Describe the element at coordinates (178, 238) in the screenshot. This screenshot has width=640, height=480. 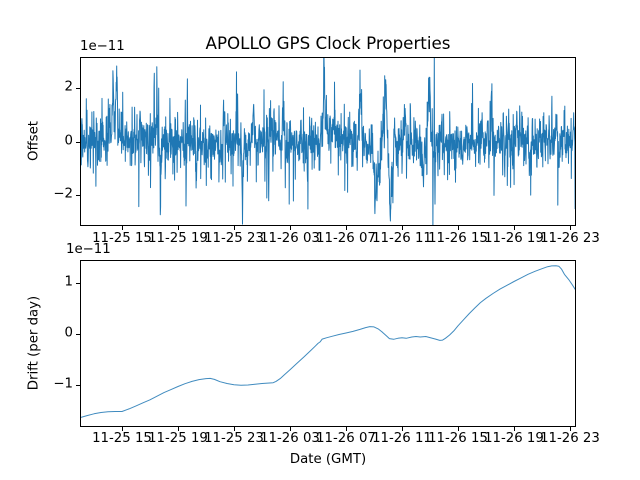
I see `offset-x-tick-label: 11-25 19` at that location.